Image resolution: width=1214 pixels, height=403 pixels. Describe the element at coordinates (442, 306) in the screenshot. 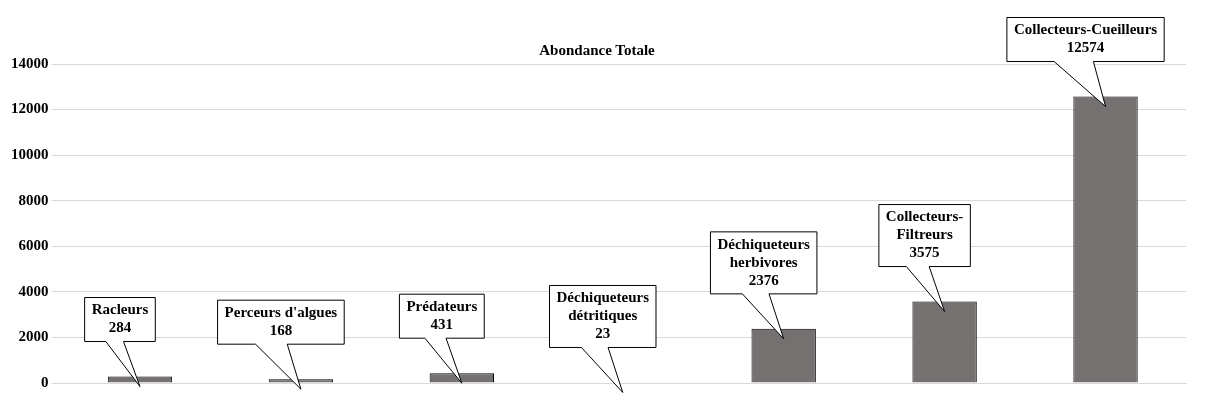

I see `x-tick-label: Prédateurs` at that location.